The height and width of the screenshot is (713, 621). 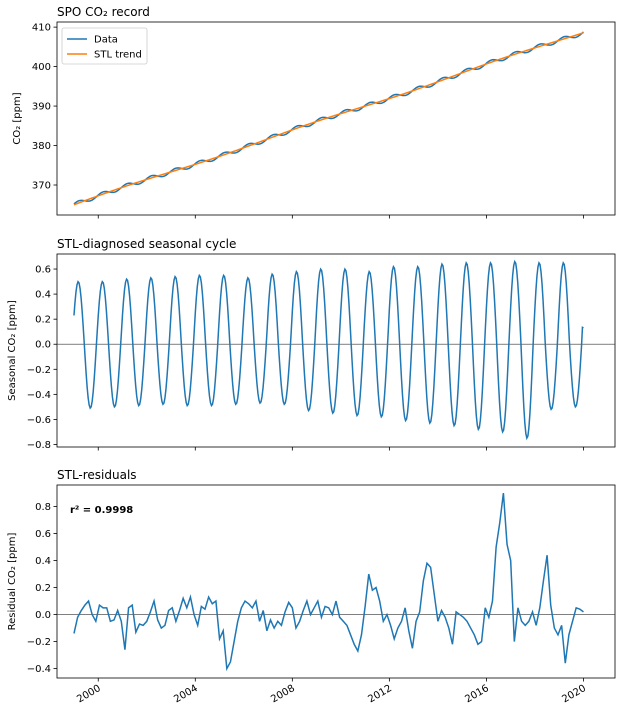 I want to click on legend: Data STL trend, so click(x=104, y=46).